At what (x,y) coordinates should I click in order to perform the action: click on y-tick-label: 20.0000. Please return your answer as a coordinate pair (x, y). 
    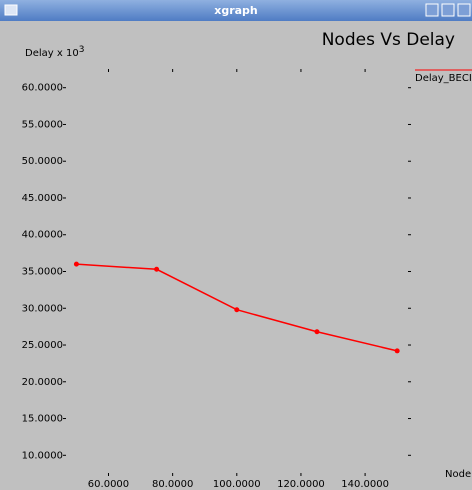
    Looking at the image, I should click on (42, 382).